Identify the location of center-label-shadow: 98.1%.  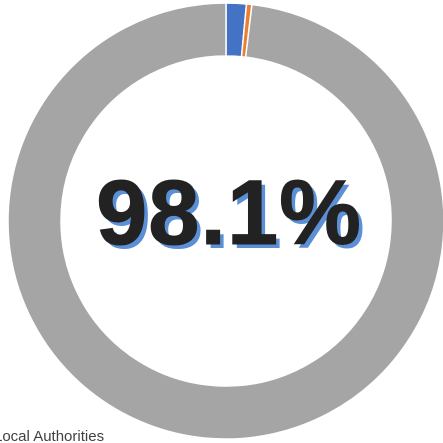
(233, 217).